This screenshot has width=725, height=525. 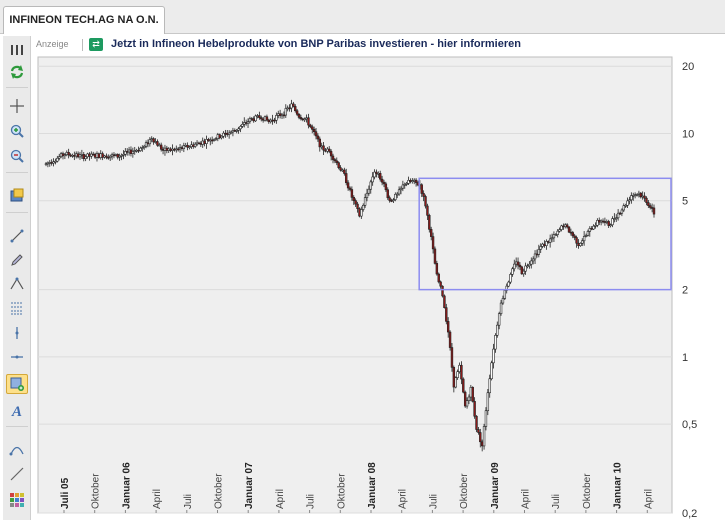 What do you see at coordinates (17, 500) in the screenshot?
I see `color-grid-icon` at bounding box center [17, 500].